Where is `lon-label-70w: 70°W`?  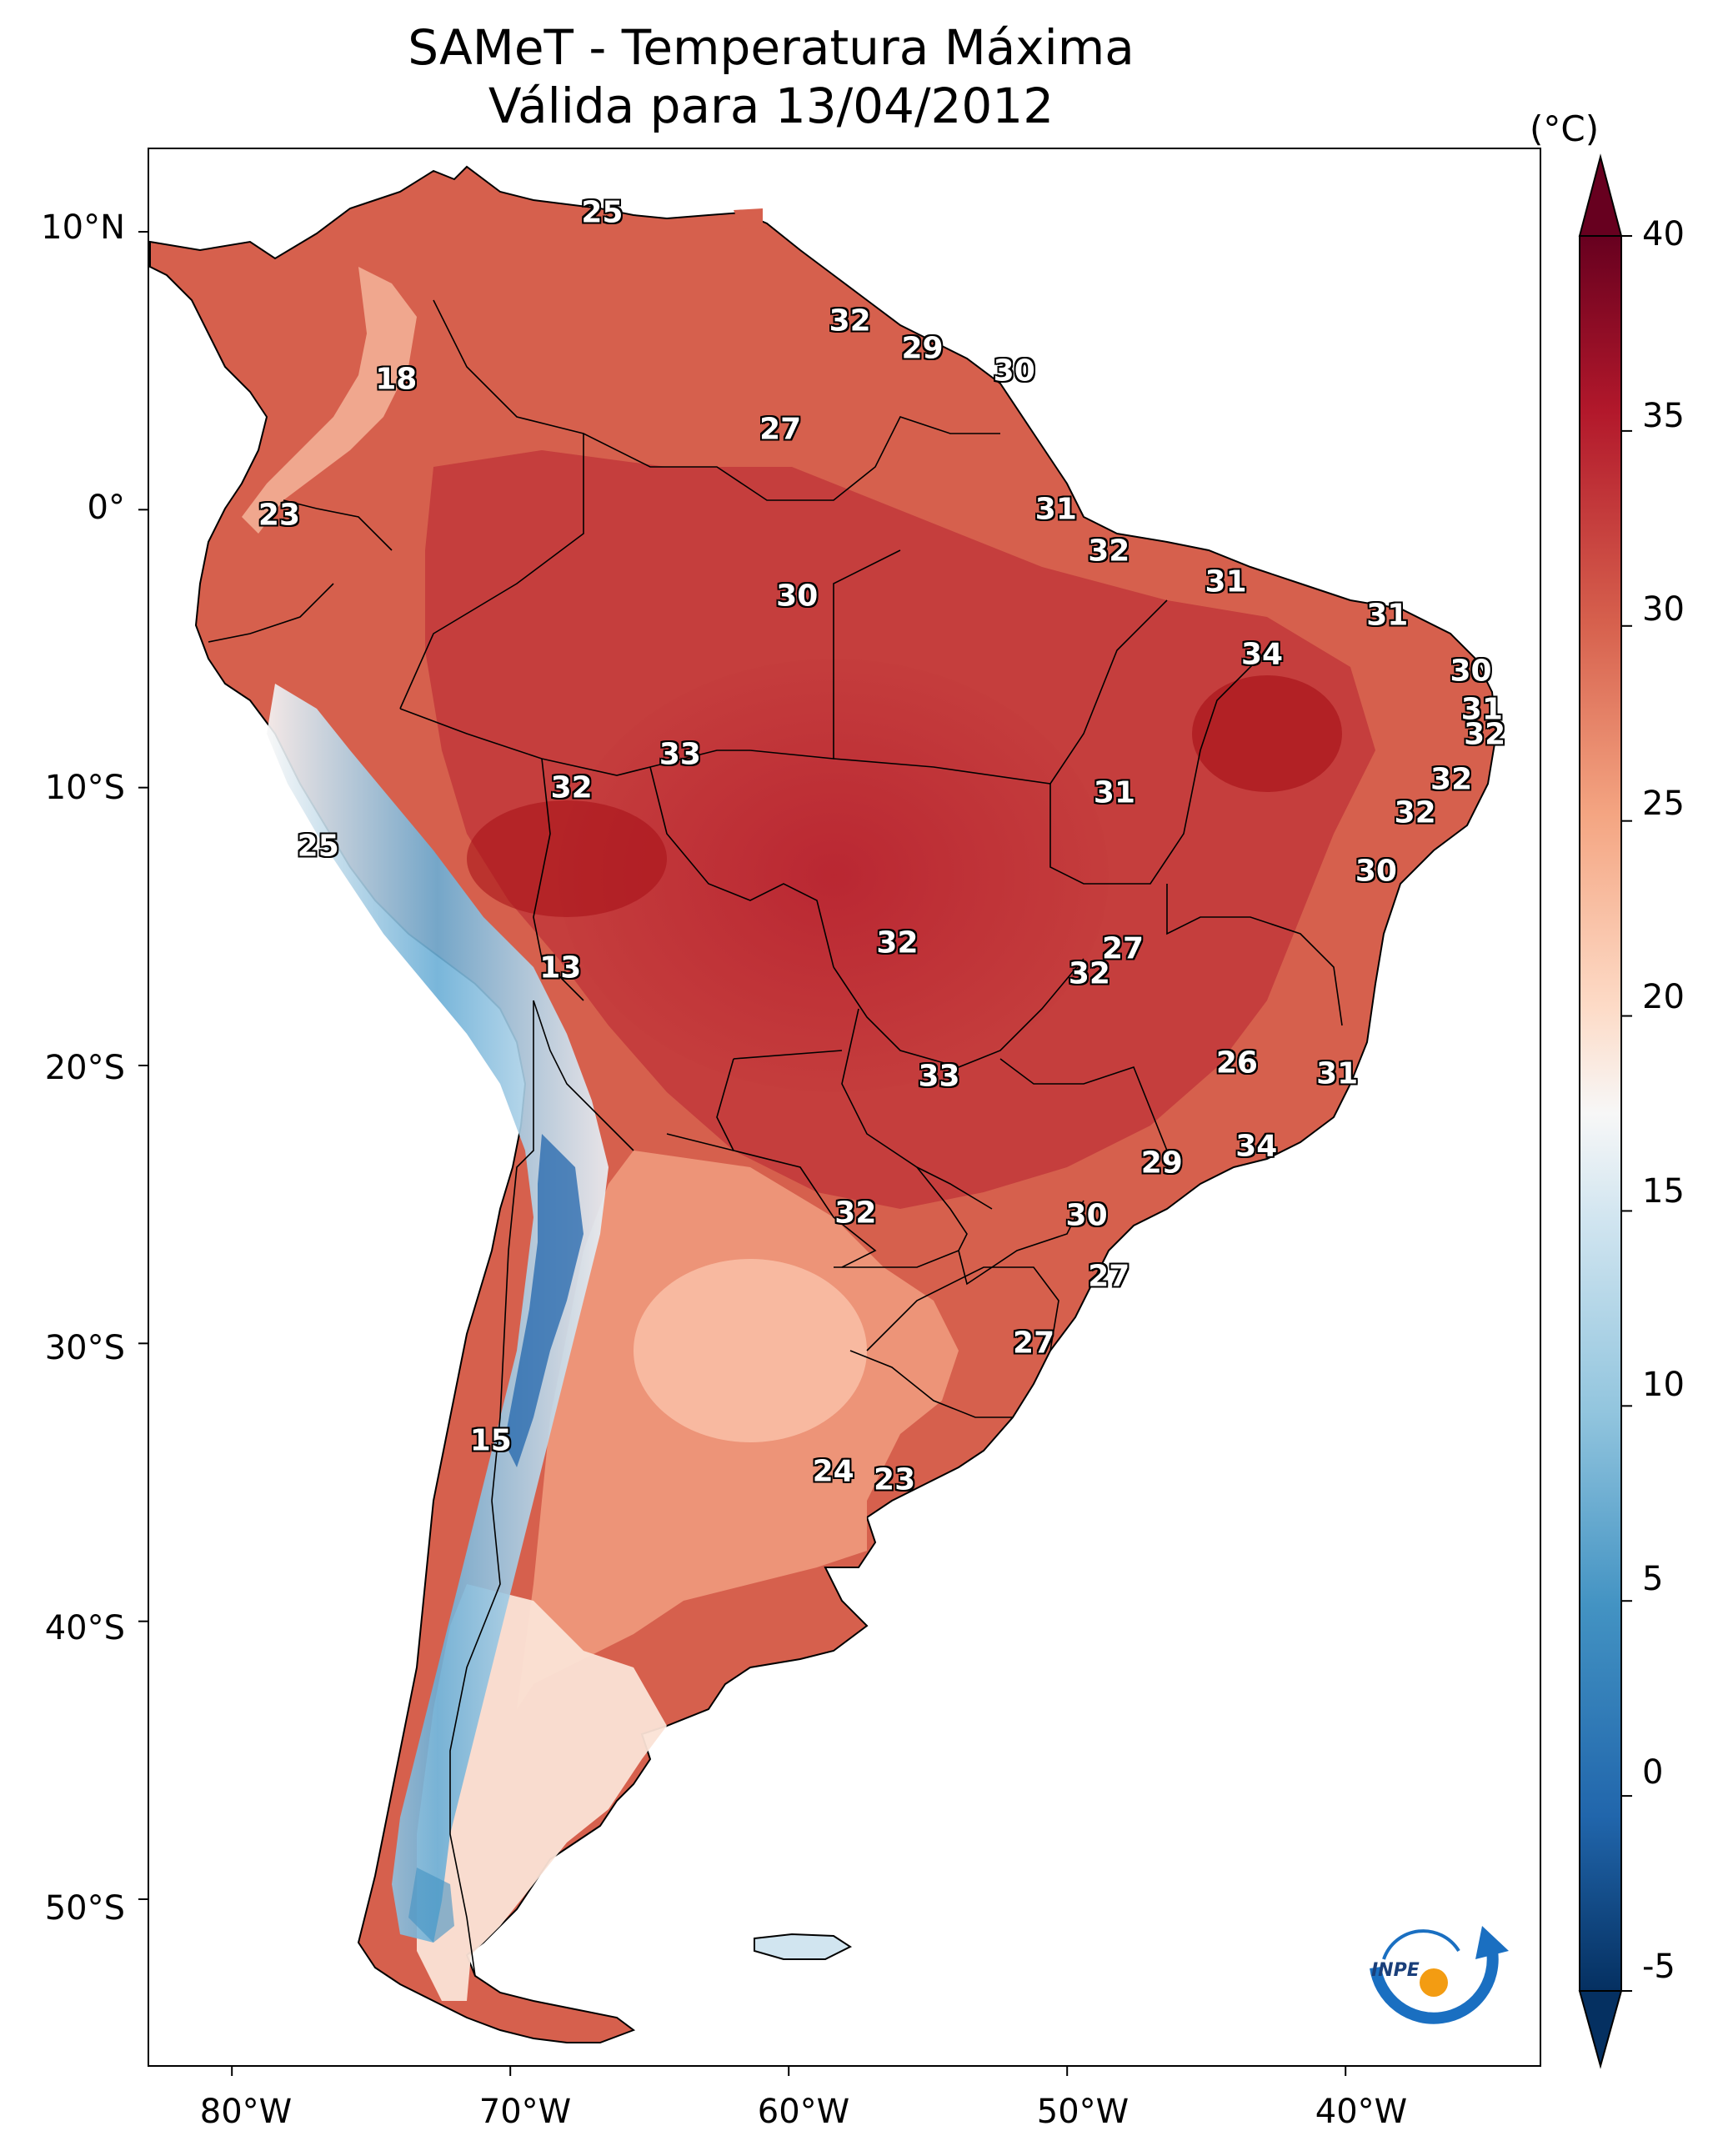 lon-label-70w: 70°W is located at coordinates (525, 2112).